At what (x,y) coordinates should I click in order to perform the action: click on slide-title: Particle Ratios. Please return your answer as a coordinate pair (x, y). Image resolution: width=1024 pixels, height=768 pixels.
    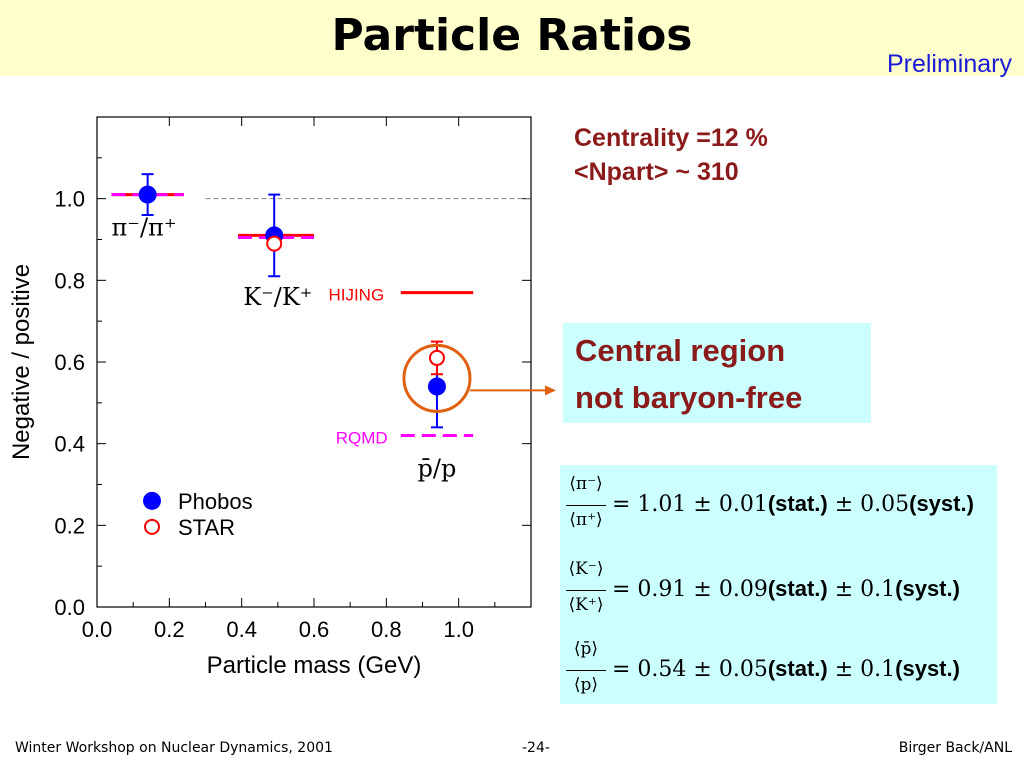
    Looking at the image, I should click on (512, 35).